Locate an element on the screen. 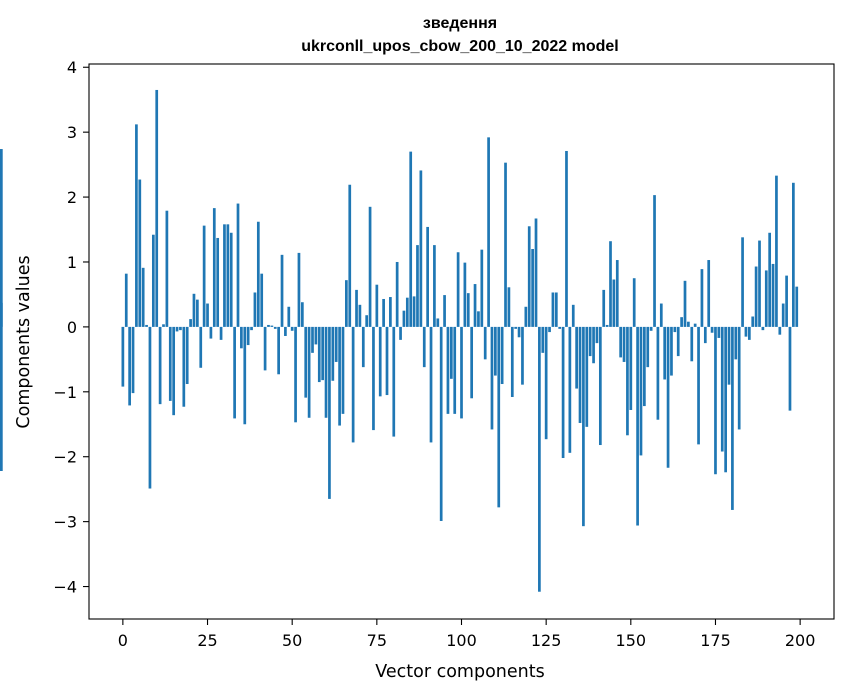 This screenshot has height=696, width=847. y-tick-label: 2 is located at coordinates (72, 197).